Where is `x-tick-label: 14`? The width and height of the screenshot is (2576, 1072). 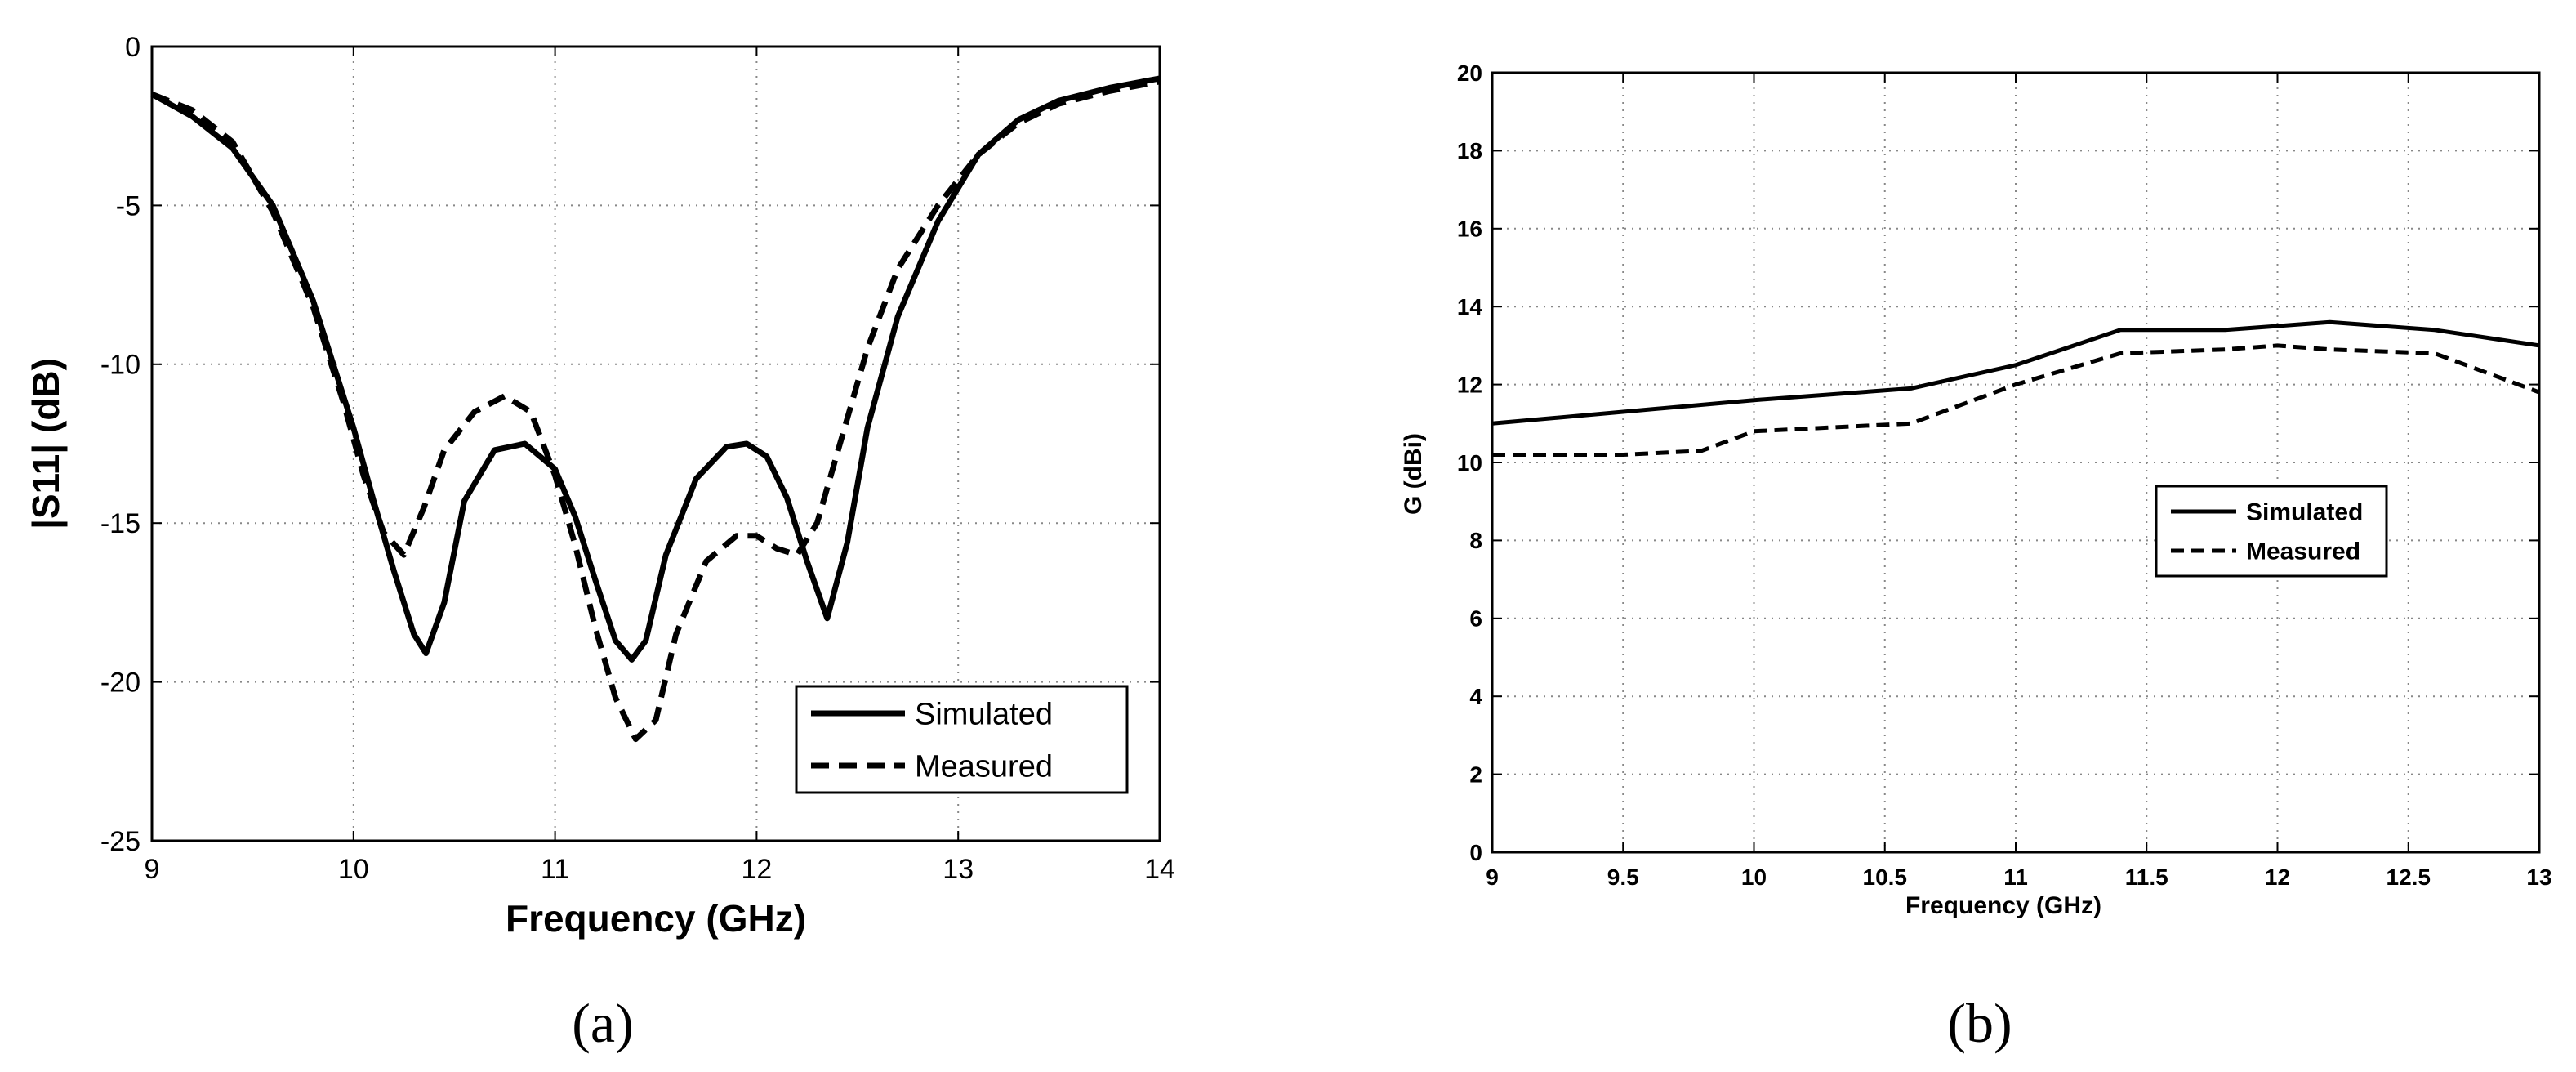
x-tick-label: 14 is located at coordinates (1159, 869).